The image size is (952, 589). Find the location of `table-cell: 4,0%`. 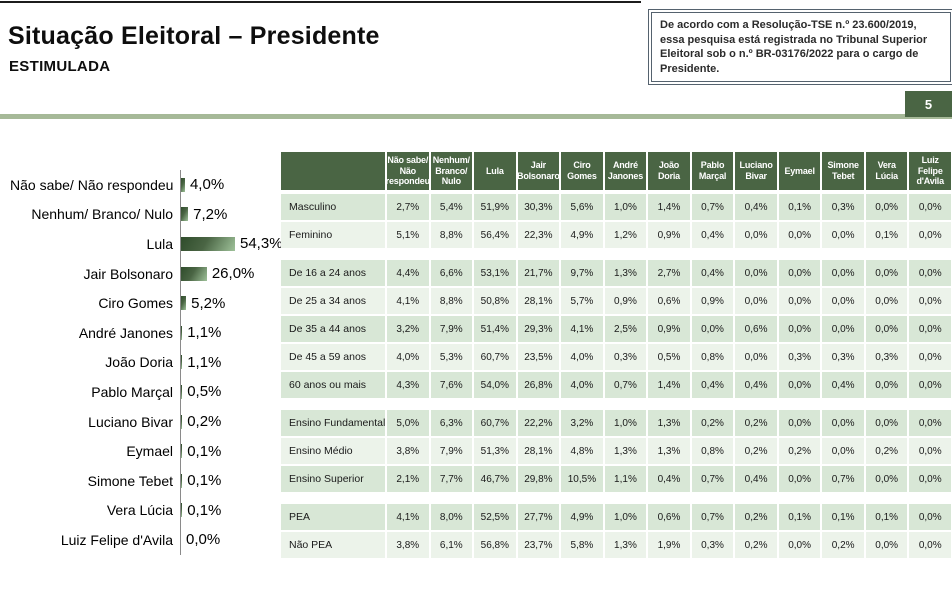

table-cell: 4,0% is located at coordinates (408, 357).